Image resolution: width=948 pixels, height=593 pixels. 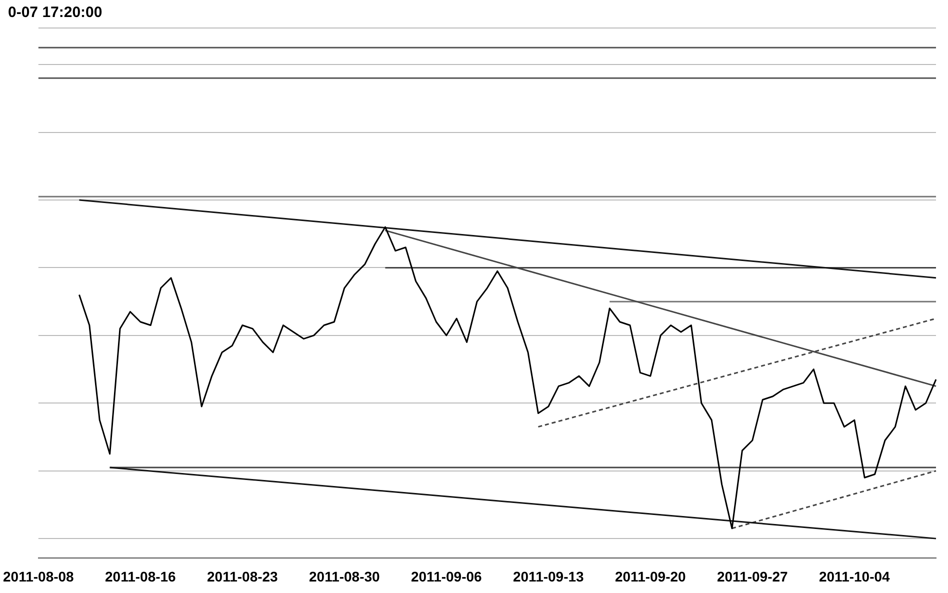 What do you see at coordinates (38, 576) in the screenshot?
I see `x-tick-label: 2011-08-08` at bounding box center [38, 576].